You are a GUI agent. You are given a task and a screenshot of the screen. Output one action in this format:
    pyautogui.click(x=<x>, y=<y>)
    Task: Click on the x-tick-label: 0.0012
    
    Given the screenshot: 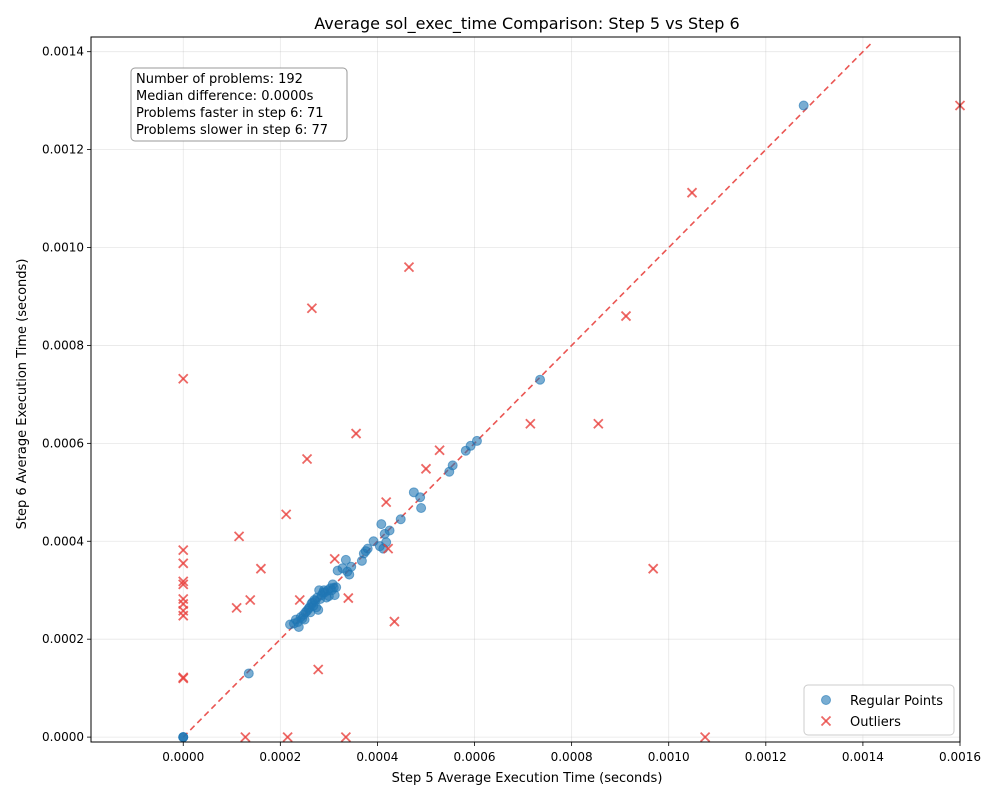 What is the action you would take?
    pyautogui.click(x=766, y=757)
    